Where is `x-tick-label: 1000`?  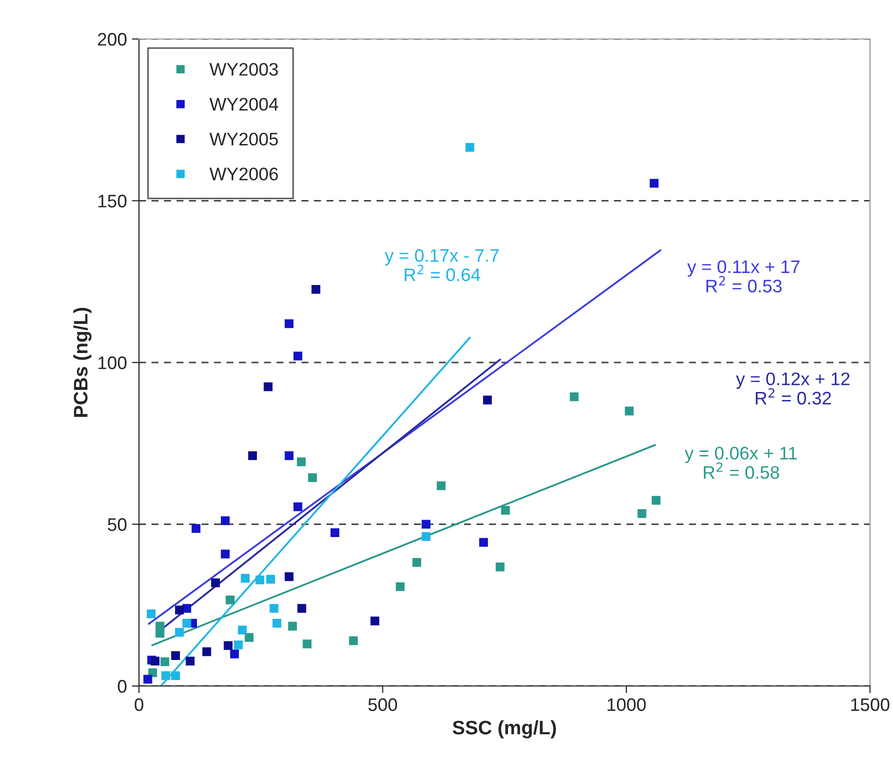 x-tick-label: 1000 is located at coordinates (627, 705).